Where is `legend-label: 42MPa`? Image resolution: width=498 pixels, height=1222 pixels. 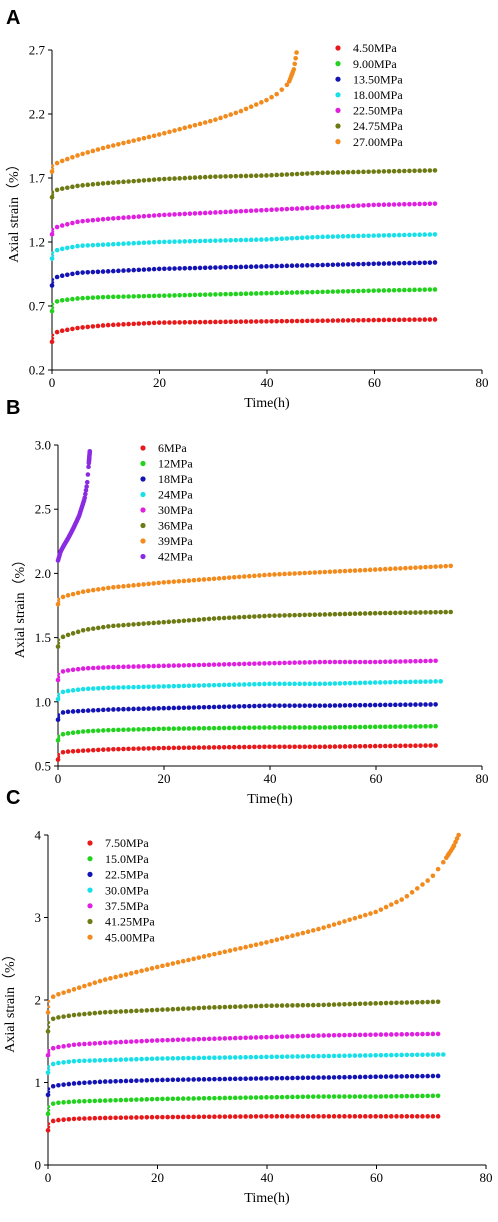 legend-label: 42MPa is located at coordinates (175, 557).